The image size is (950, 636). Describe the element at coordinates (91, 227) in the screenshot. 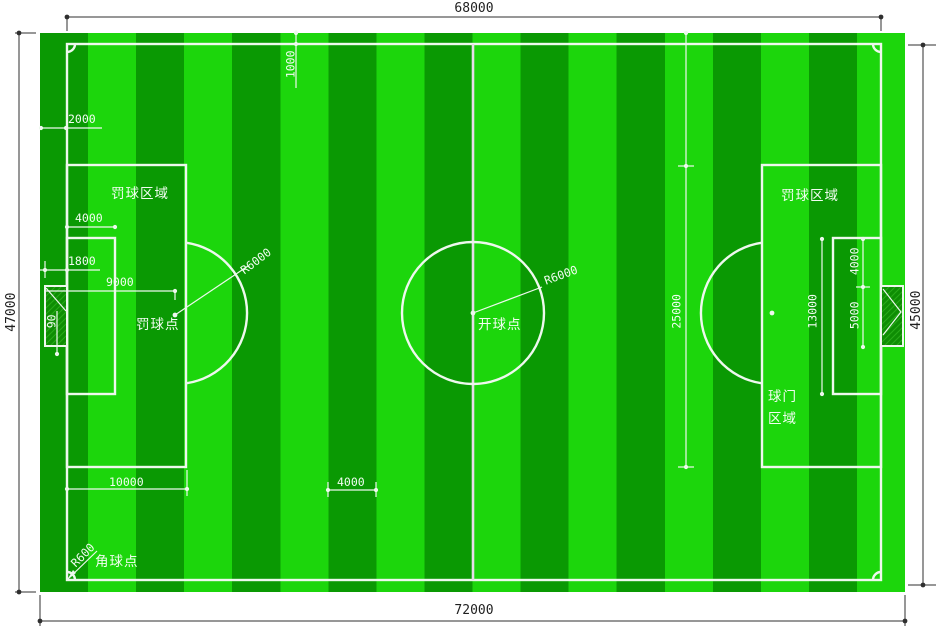

I see `dim-goal-area-depth` at that location.